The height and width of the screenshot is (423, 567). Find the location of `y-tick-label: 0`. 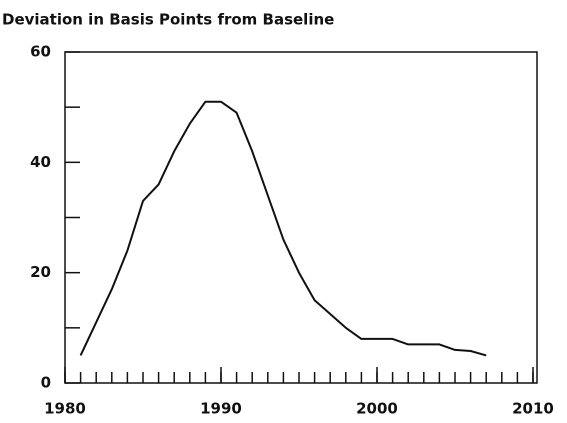

y-tick-label: 0 is located at coordinates (46, 383).